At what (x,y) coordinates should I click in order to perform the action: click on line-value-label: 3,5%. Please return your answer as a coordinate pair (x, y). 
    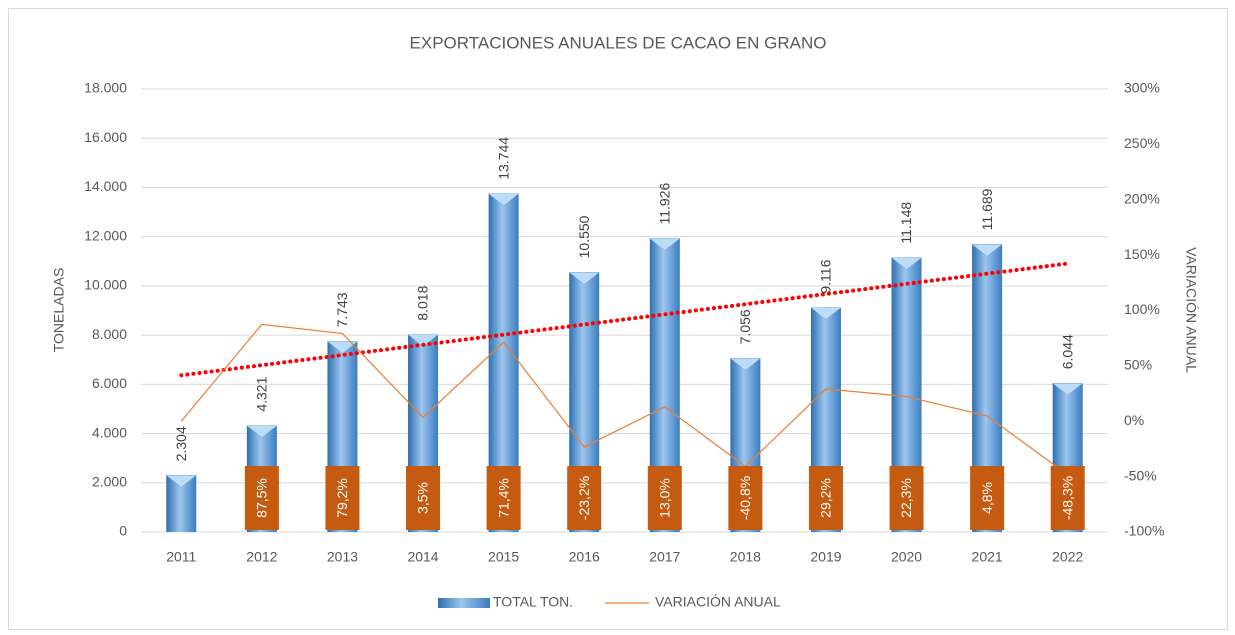
    Looking at the image, I should click on (423, 498).